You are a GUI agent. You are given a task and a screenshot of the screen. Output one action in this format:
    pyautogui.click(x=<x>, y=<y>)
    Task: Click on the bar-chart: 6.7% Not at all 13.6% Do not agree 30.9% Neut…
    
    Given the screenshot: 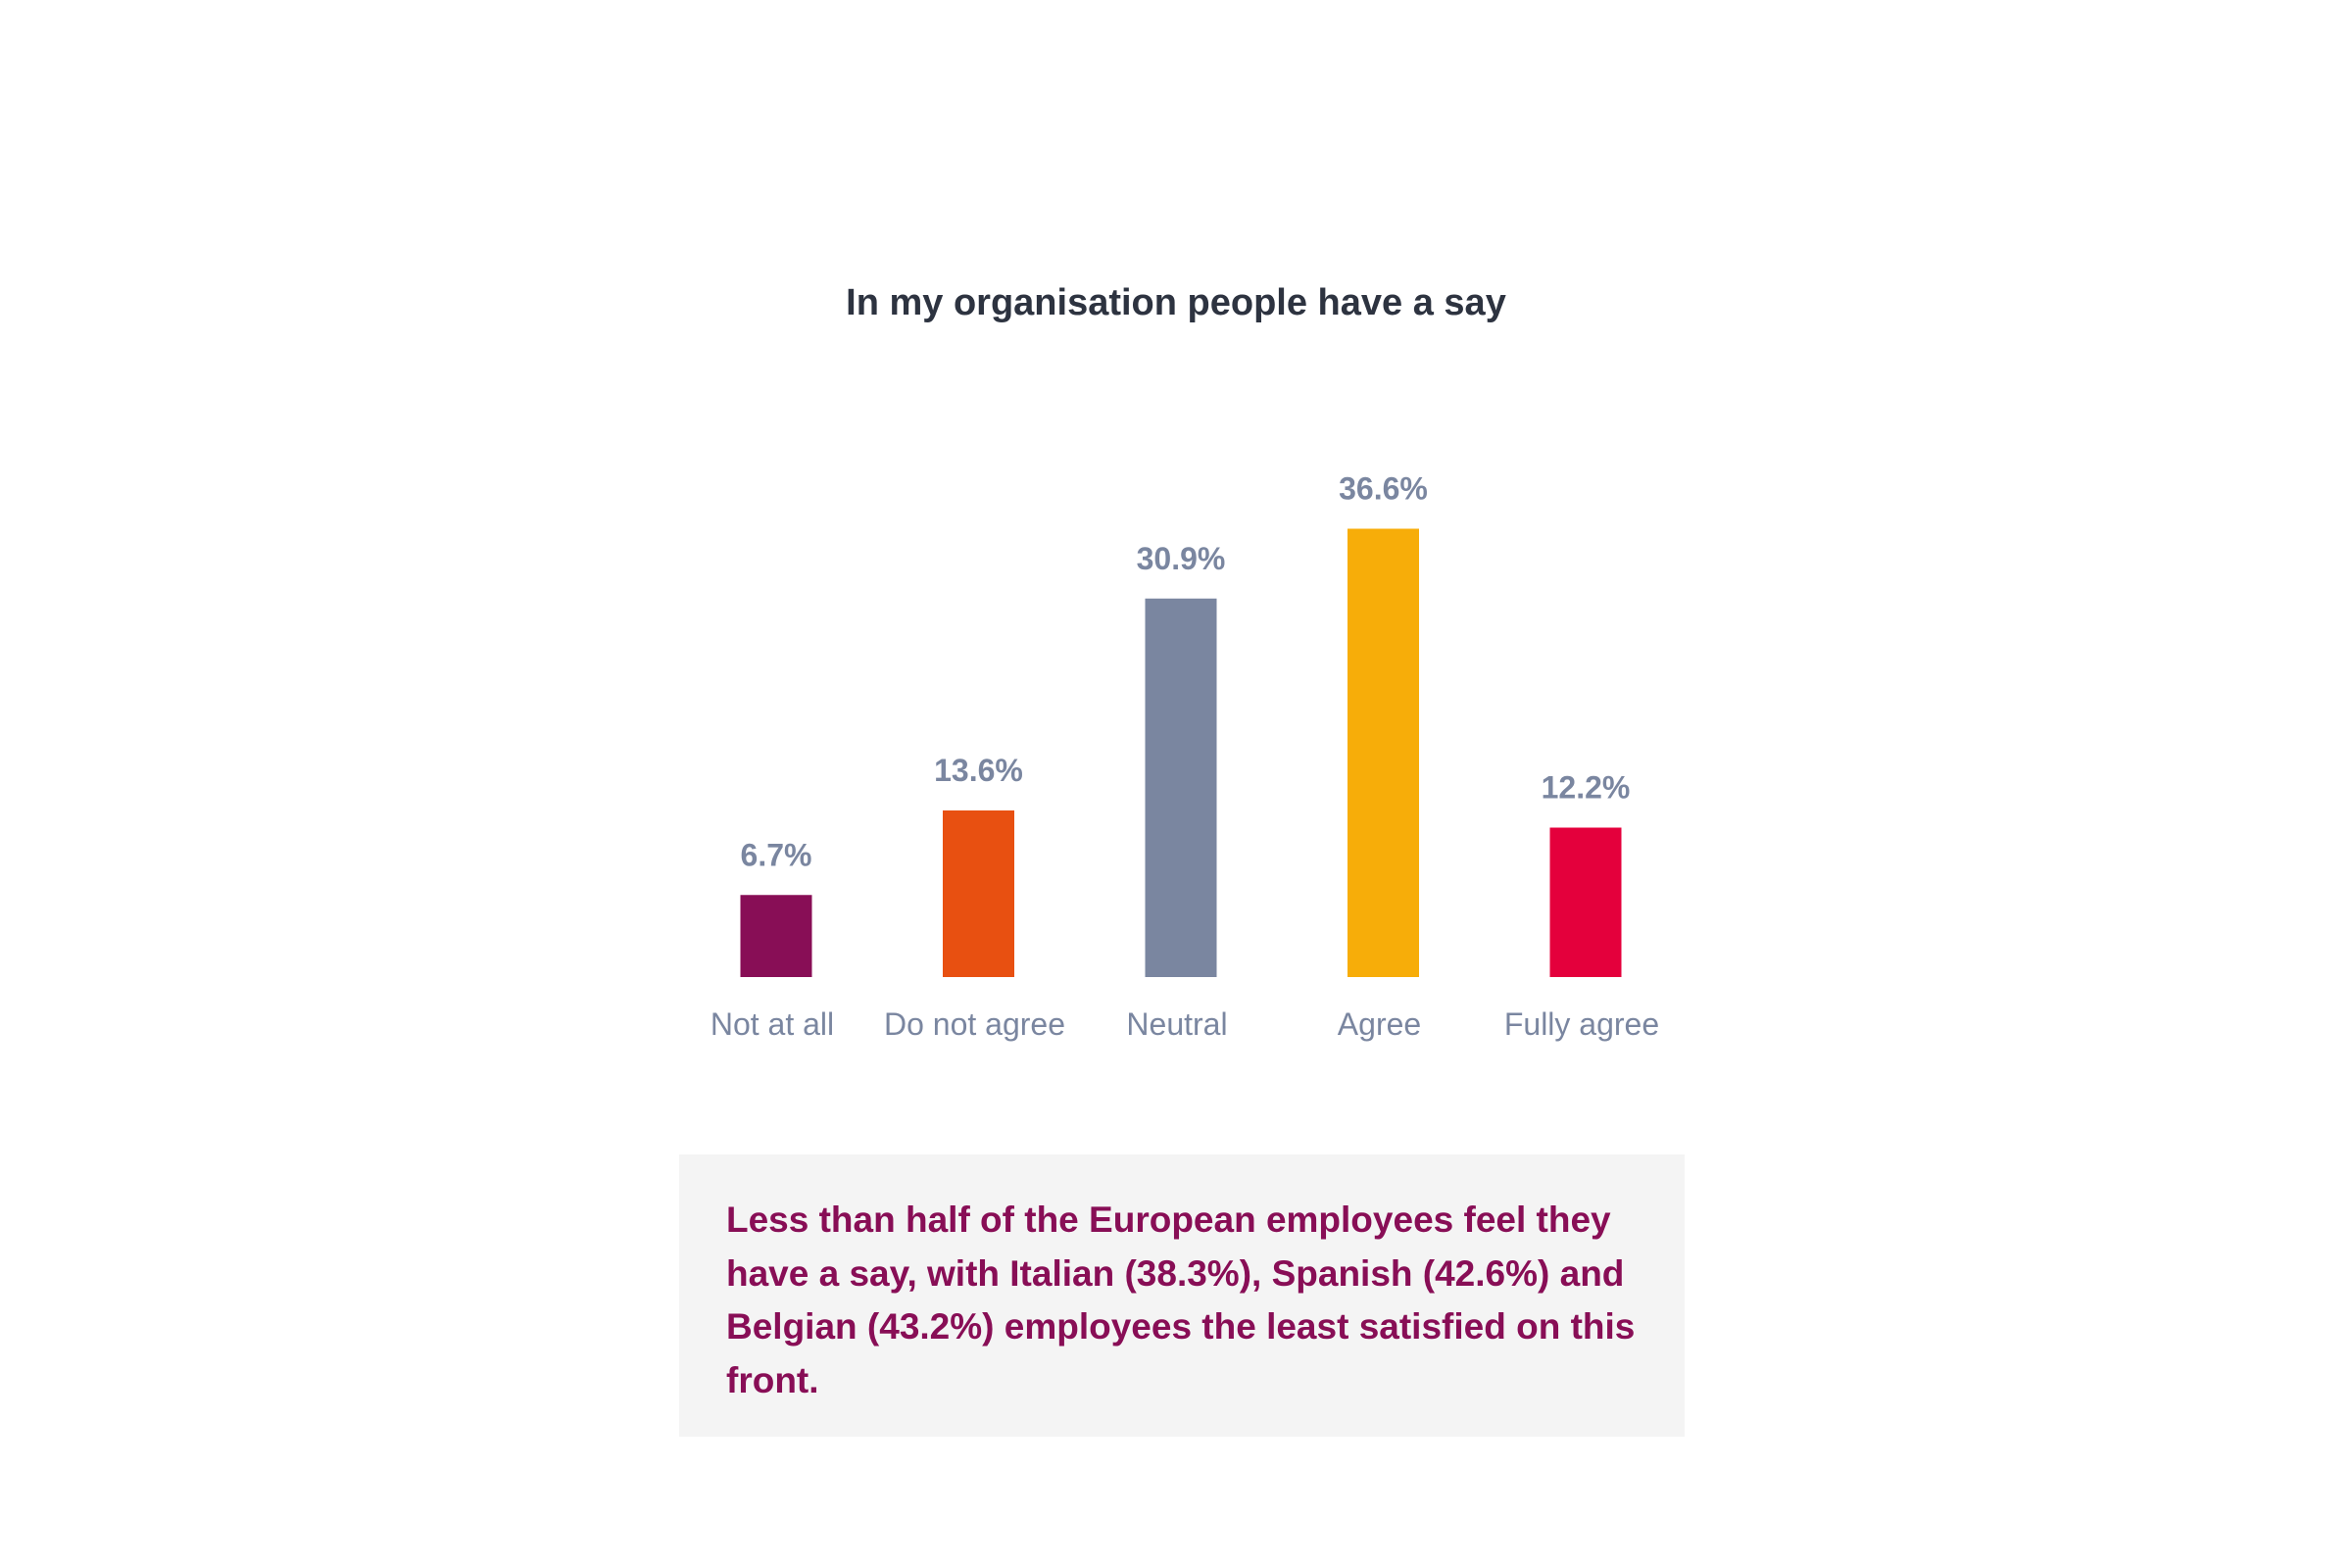 What is the action you would take?
    pyautogui.click(x=1184, y=757)
    